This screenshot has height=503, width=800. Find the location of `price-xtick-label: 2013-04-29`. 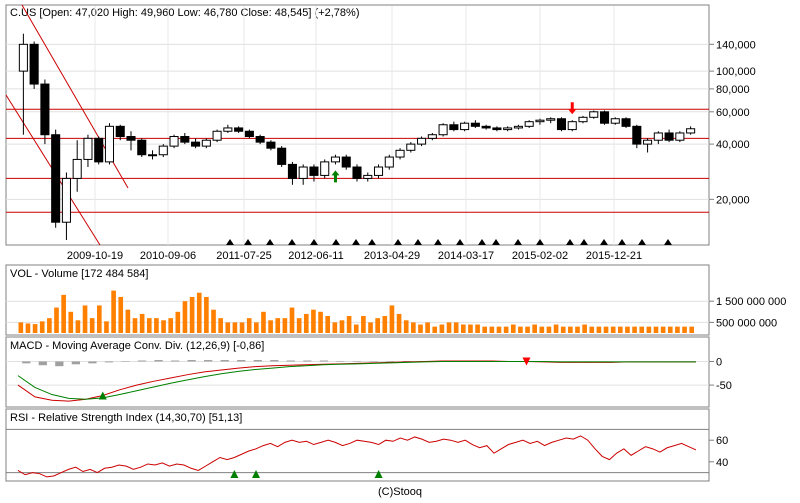

price-xtick-label: 2013-04-29 is located at coordinates (392, 256).